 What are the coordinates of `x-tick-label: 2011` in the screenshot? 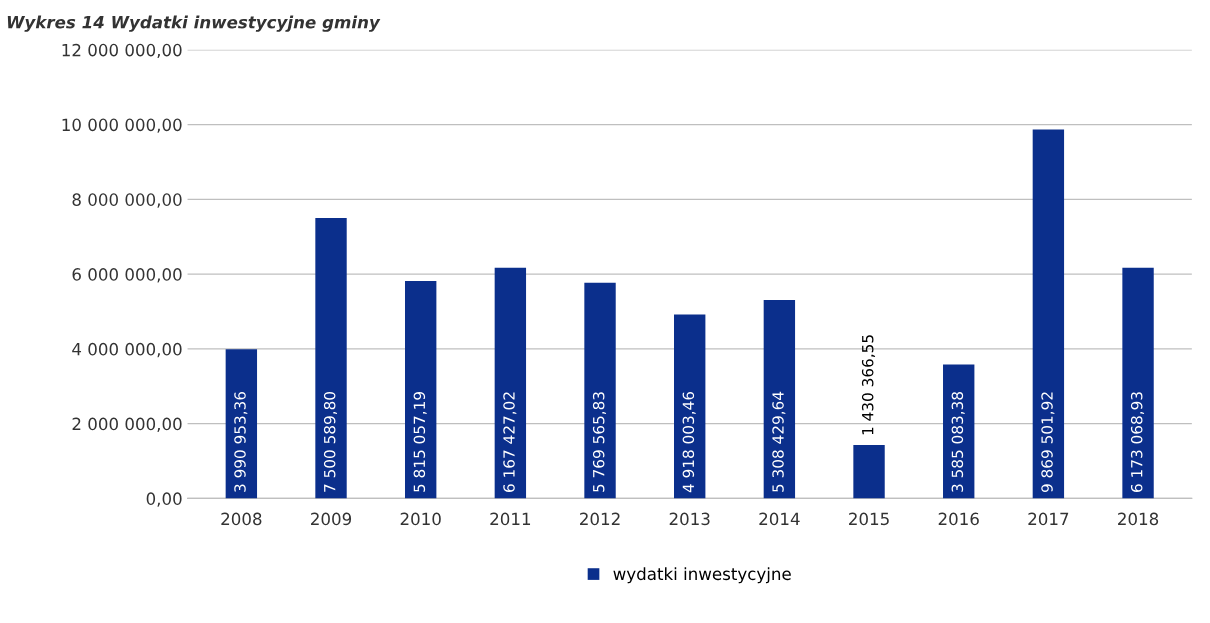 It's located at (510, 519).